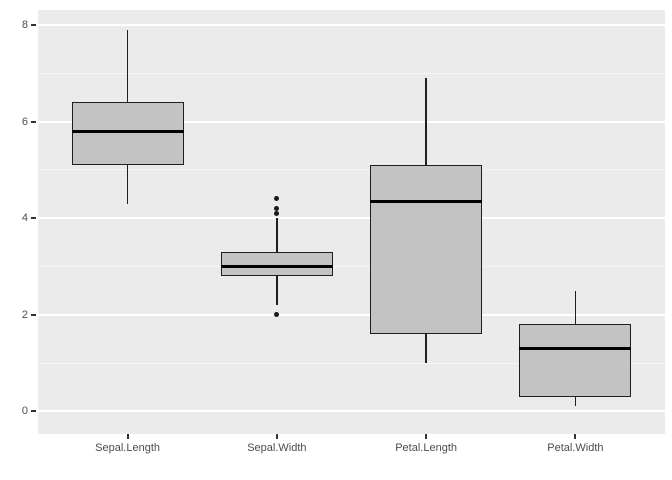 The width and height of the screenshot is (672, 480). What do you see at coordinates (24, 218) in the screenshot?
I see `y-tick-label: 4` at bounding box center [24, 218].